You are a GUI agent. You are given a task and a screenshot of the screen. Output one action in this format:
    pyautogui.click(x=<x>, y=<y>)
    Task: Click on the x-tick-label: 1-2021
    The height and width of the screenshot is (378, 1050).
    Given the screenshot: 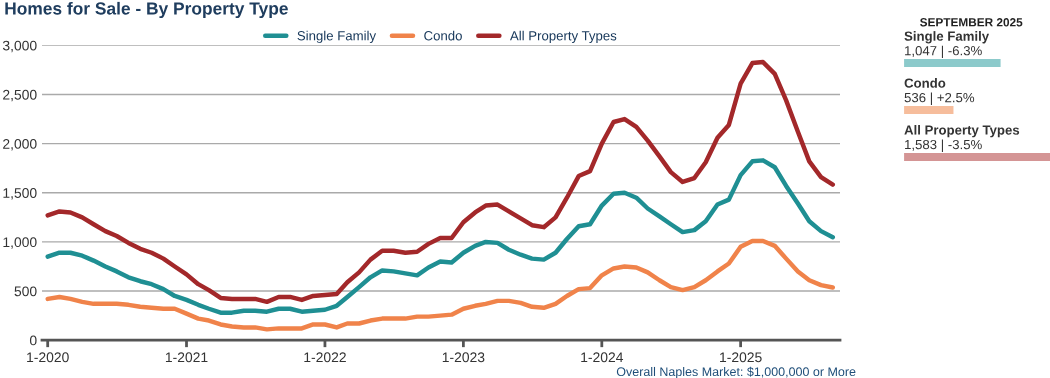 What is the action you would take?
    pyautogui.click(x=186, y=357)
    